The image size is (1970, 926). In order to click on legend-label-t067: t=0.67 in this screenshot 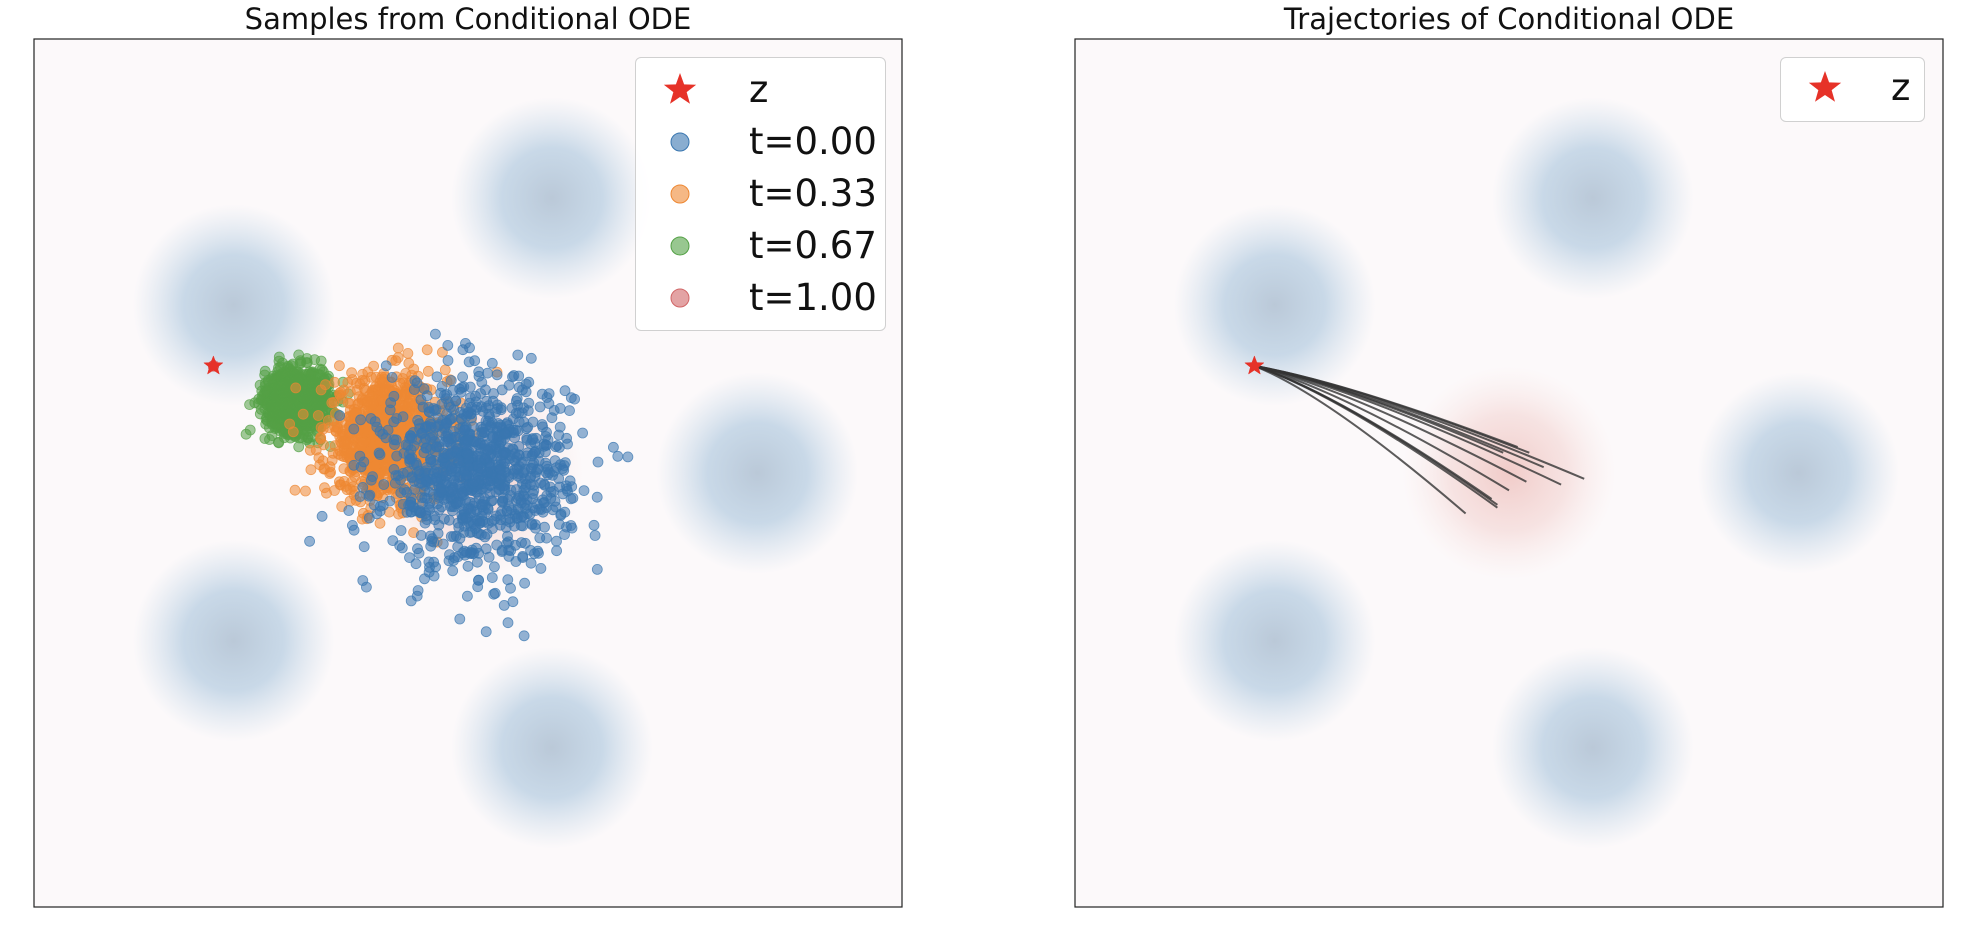, I will do `click(813, 245)`.